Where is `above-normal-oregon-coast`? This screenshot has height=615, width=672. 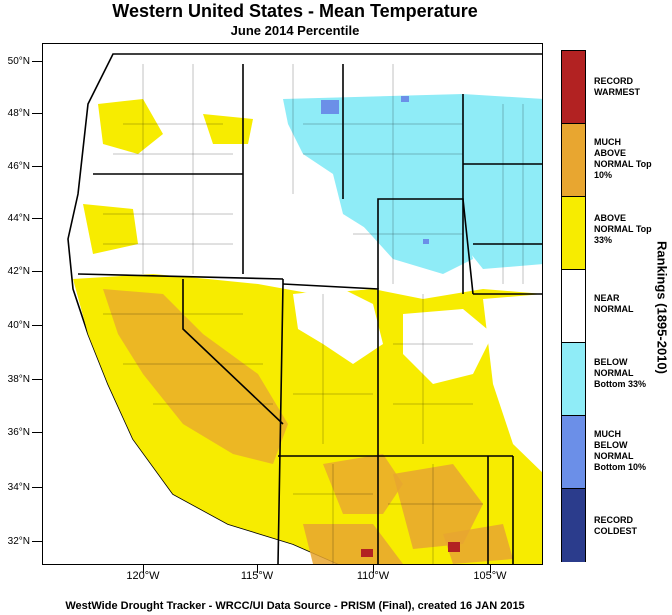 above-normal-oregon-coast is located at coordinates (110, 229).